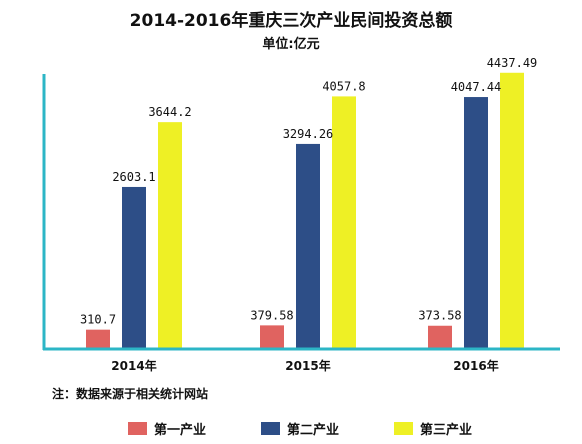  Describe the element at coordinates (133, 365) in the screenshot. I see `x-tick-label: 2014年` at that location.